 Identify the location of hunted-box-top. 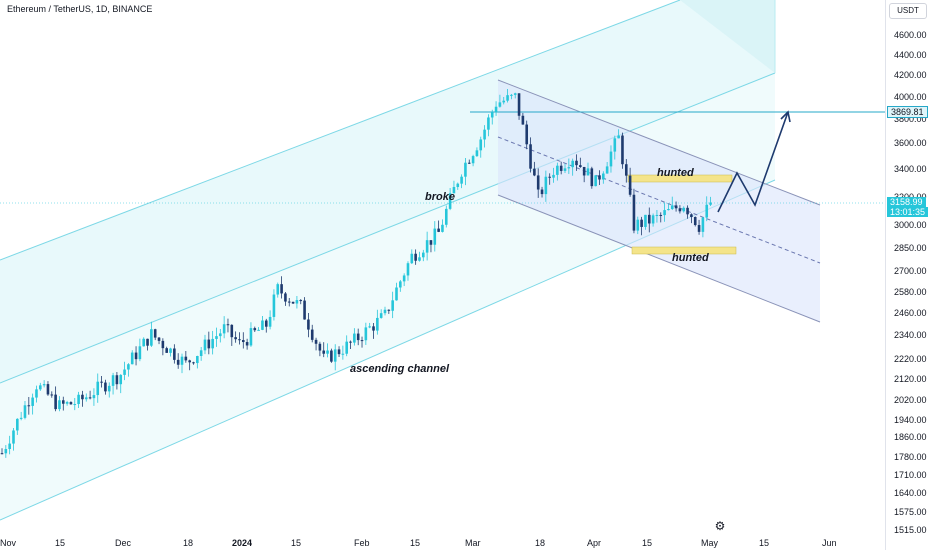
(680, 178).